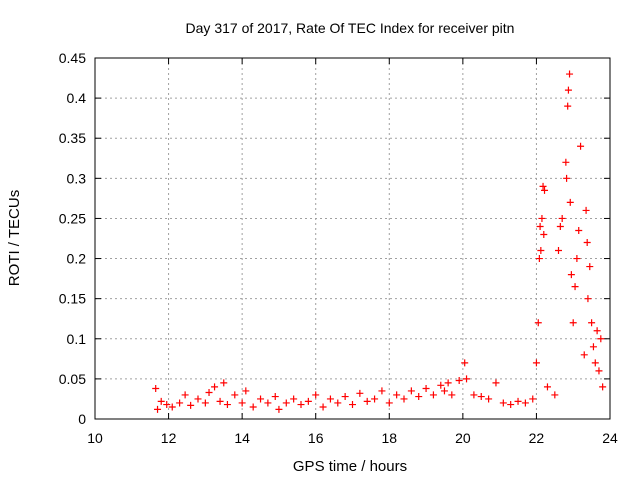 This screenshot has width=640, height=480. I want to click on y-tick-label: 0.3, so click(77, 178).